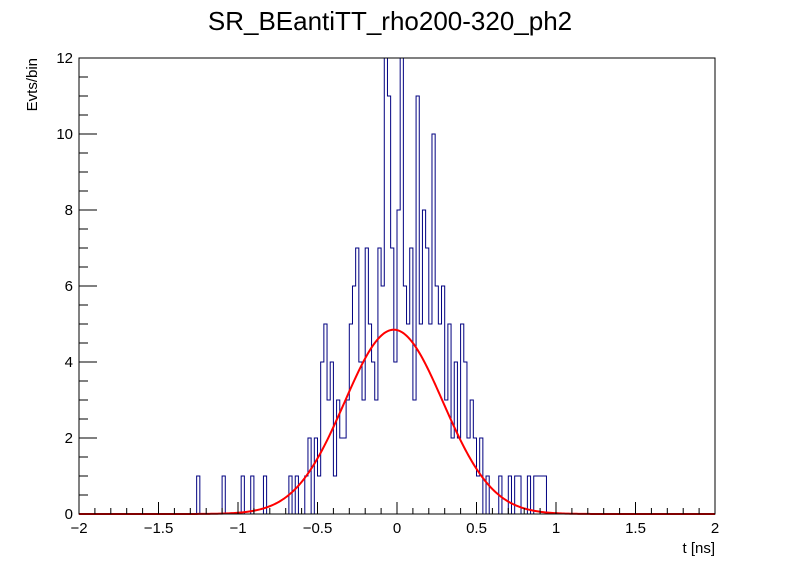  I want to click on x-tick-label: 1, so click(556, 528).